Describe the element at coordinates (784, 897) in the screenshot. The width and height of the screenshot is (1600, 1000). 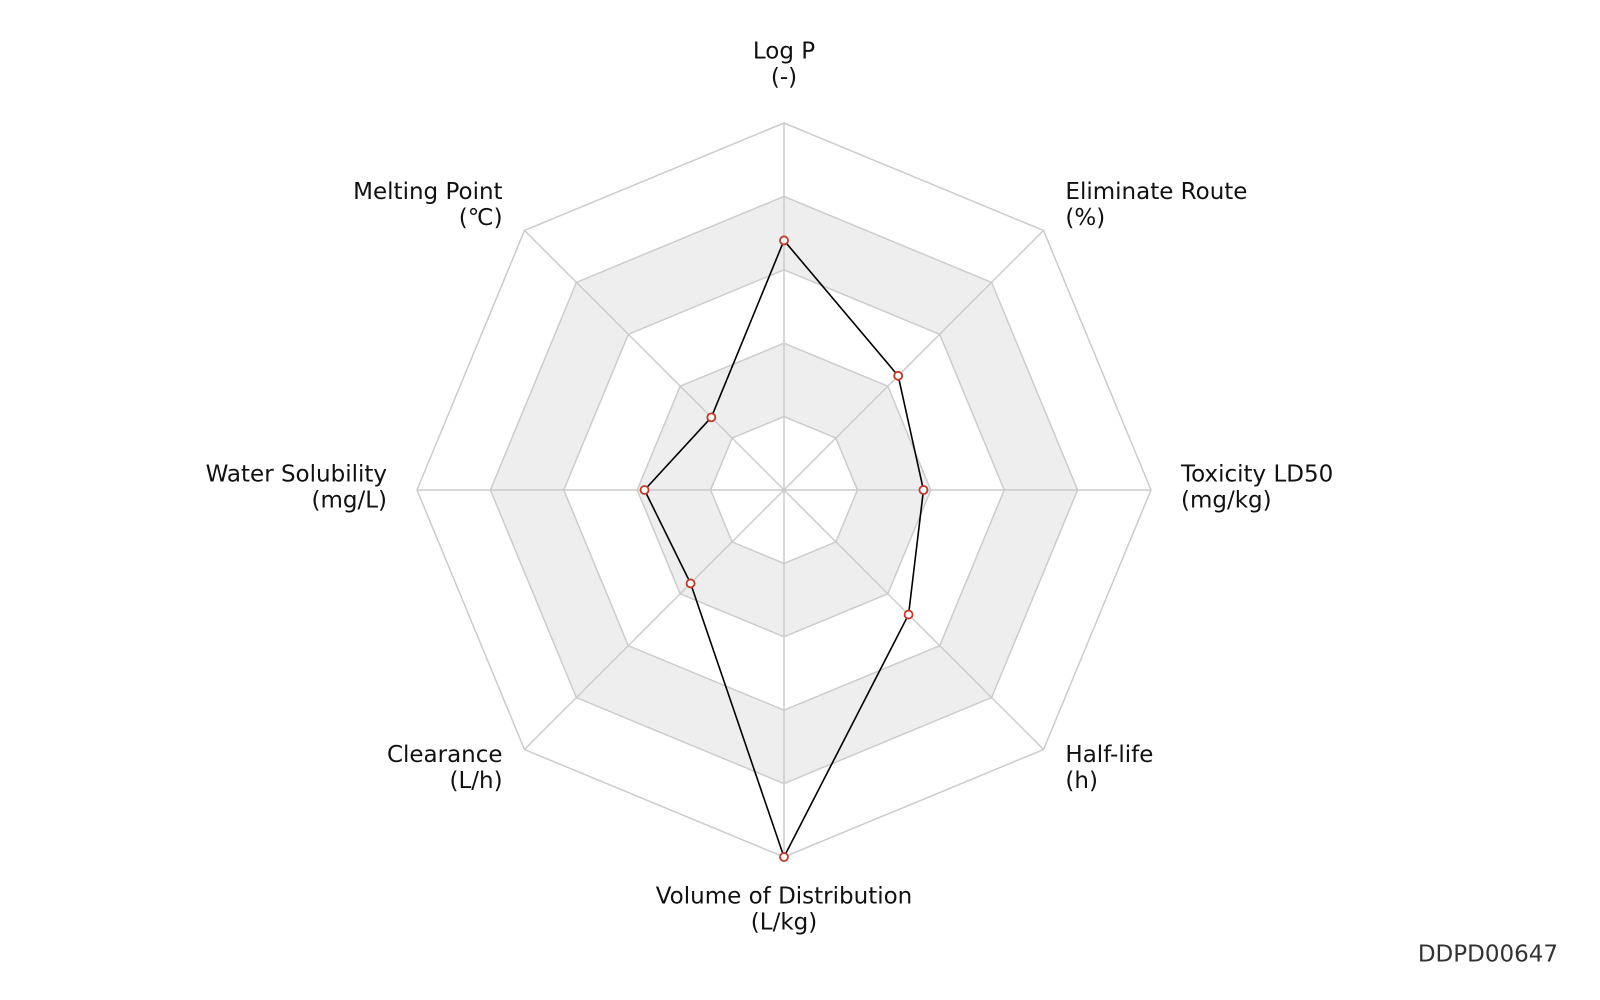
I see `axis-label: Volume of Distribution` at that location.